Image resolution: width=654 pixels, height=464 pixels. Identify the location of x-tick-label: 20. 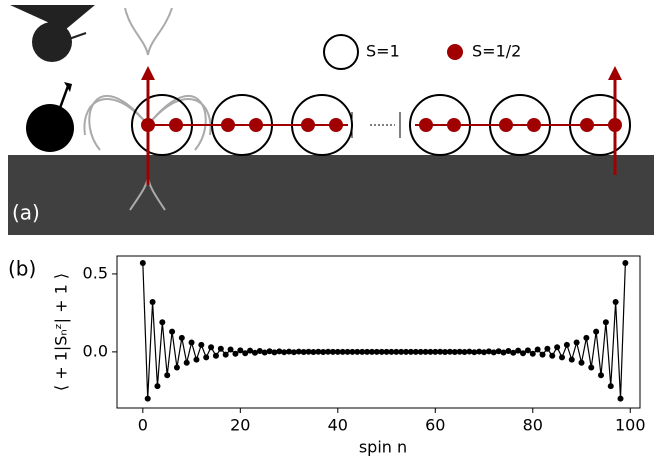
(240, 425).